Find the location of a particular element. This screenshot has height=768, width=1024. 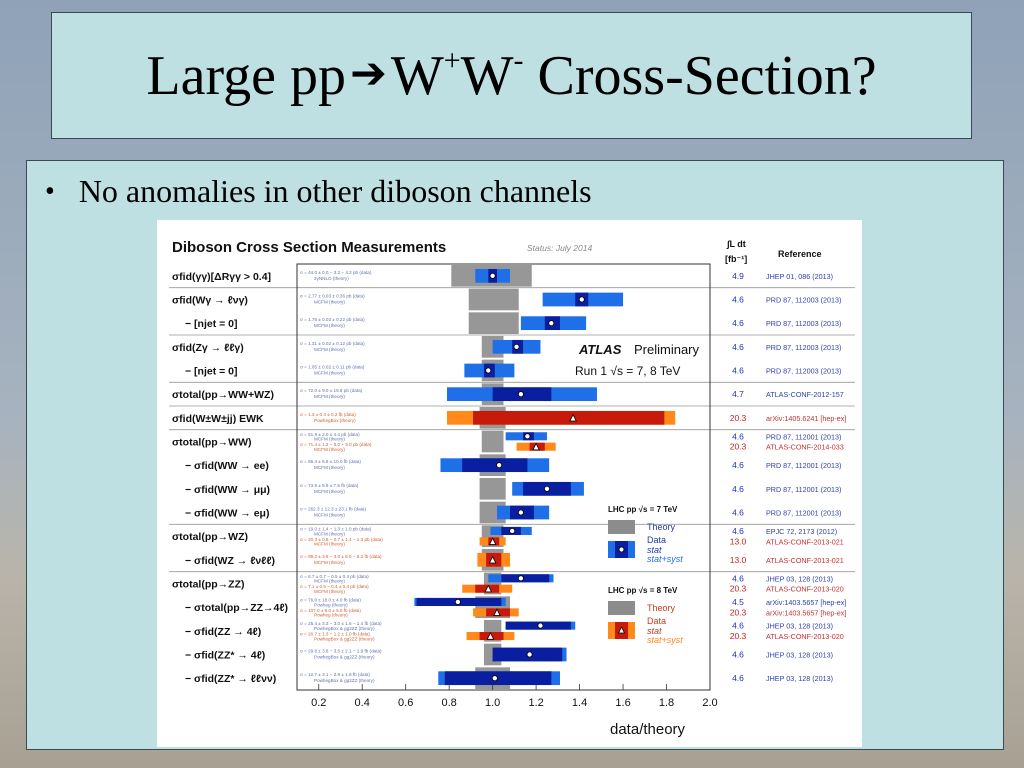

reference-text: EPJC 72, 2173 (2012) is located at coordinates (801, 531).